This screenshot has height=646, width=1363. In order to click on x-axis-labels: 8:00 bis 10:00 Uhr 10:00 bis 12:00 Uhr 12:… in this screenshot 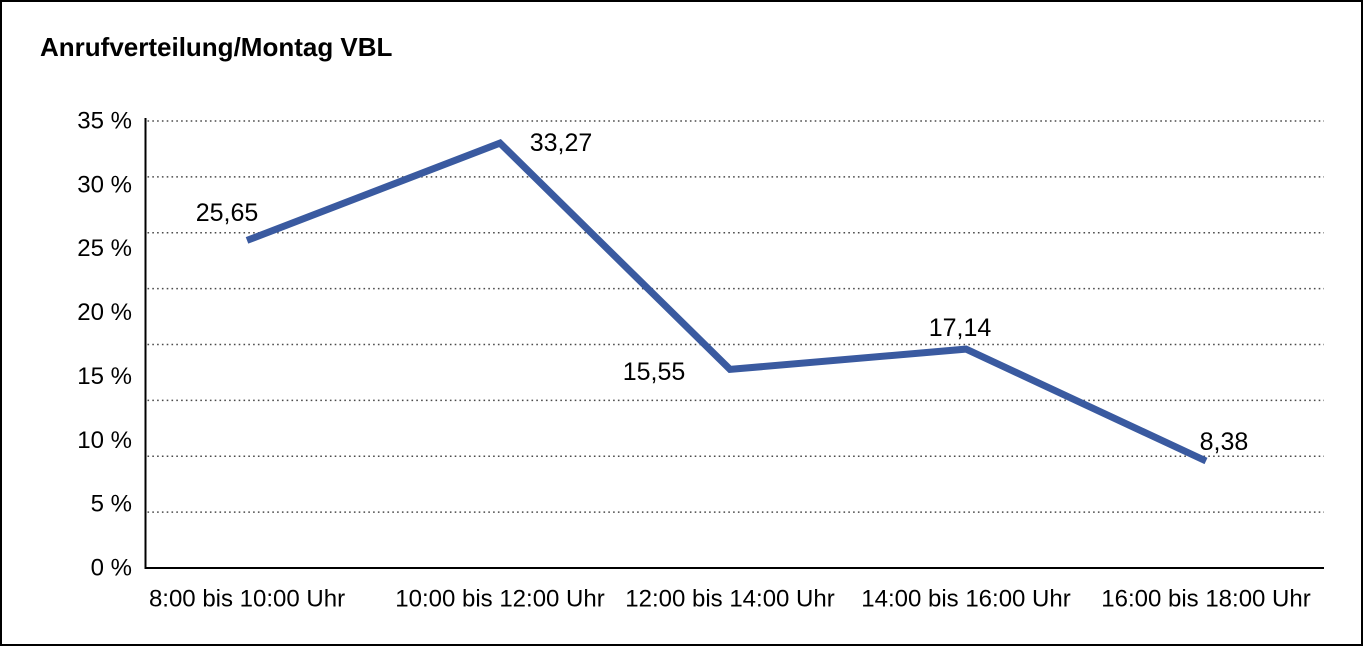, I will do `click(730, 599)`.